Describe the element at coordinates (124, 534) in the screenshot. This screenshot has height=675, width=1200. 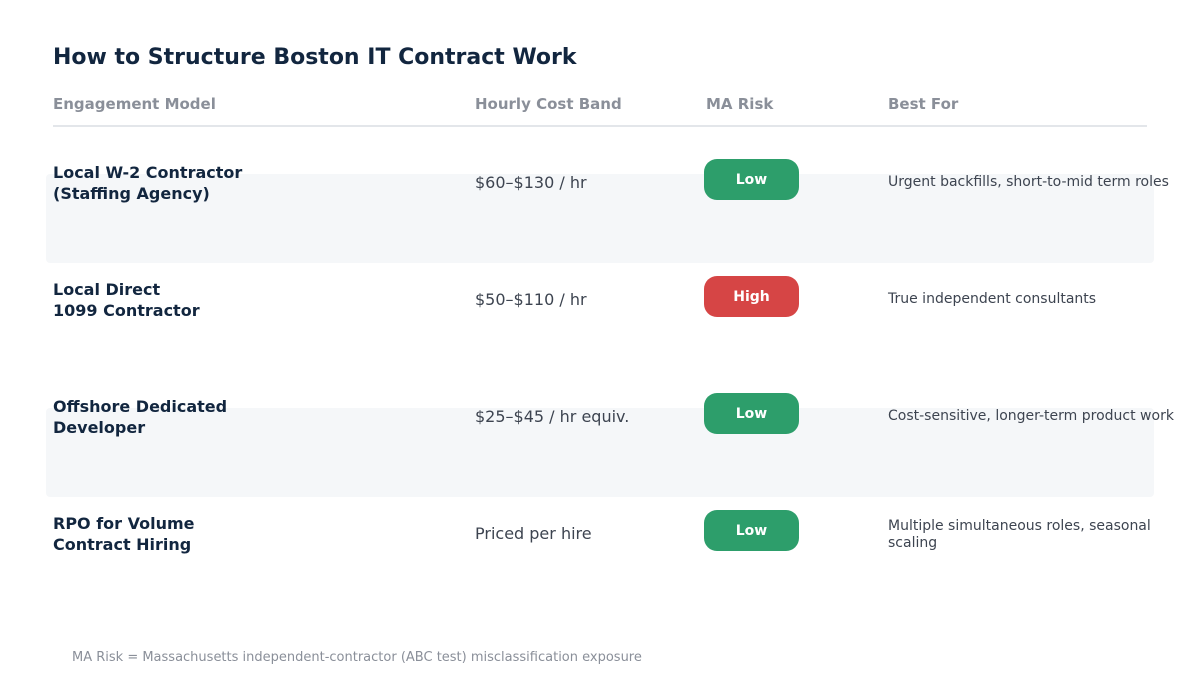
I see `engagement-model-cell: RPO for Volume Contract Hiring` at that location.